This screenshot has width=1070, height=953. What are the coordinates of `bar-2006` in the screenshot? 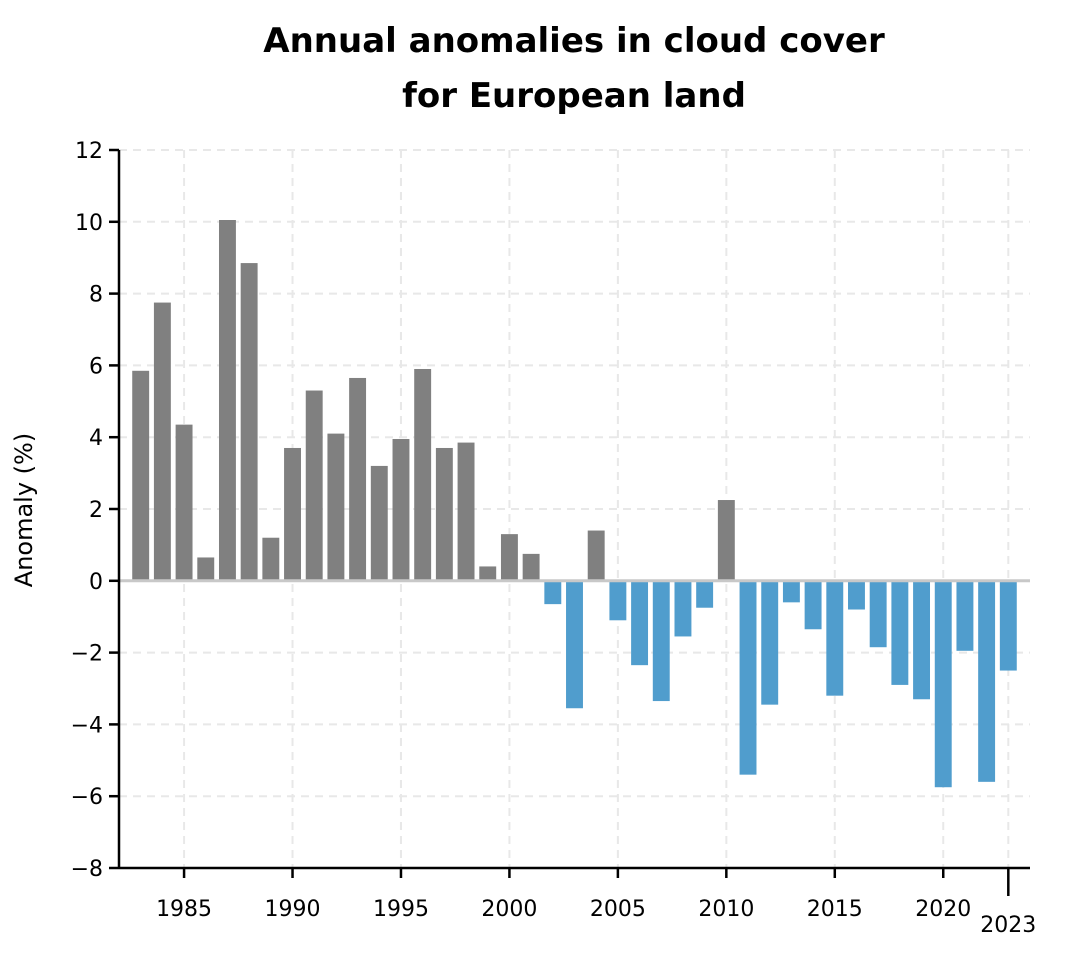 It's located at (640, 623).